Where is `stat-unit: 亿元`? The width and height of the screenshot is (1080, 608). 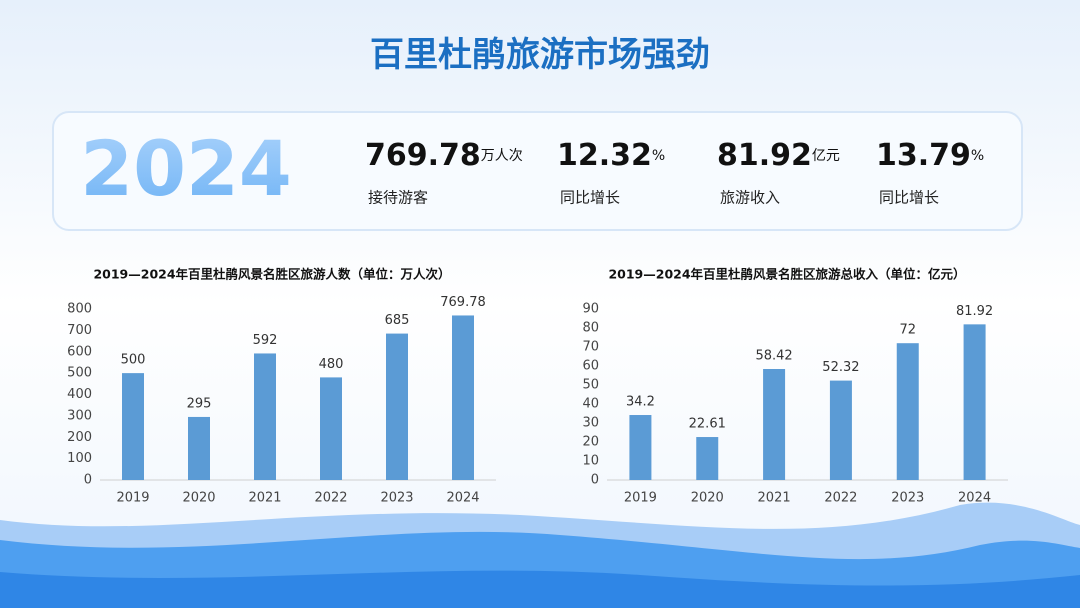
stat-unit: 亿元 is located at coordinates (826, 156).